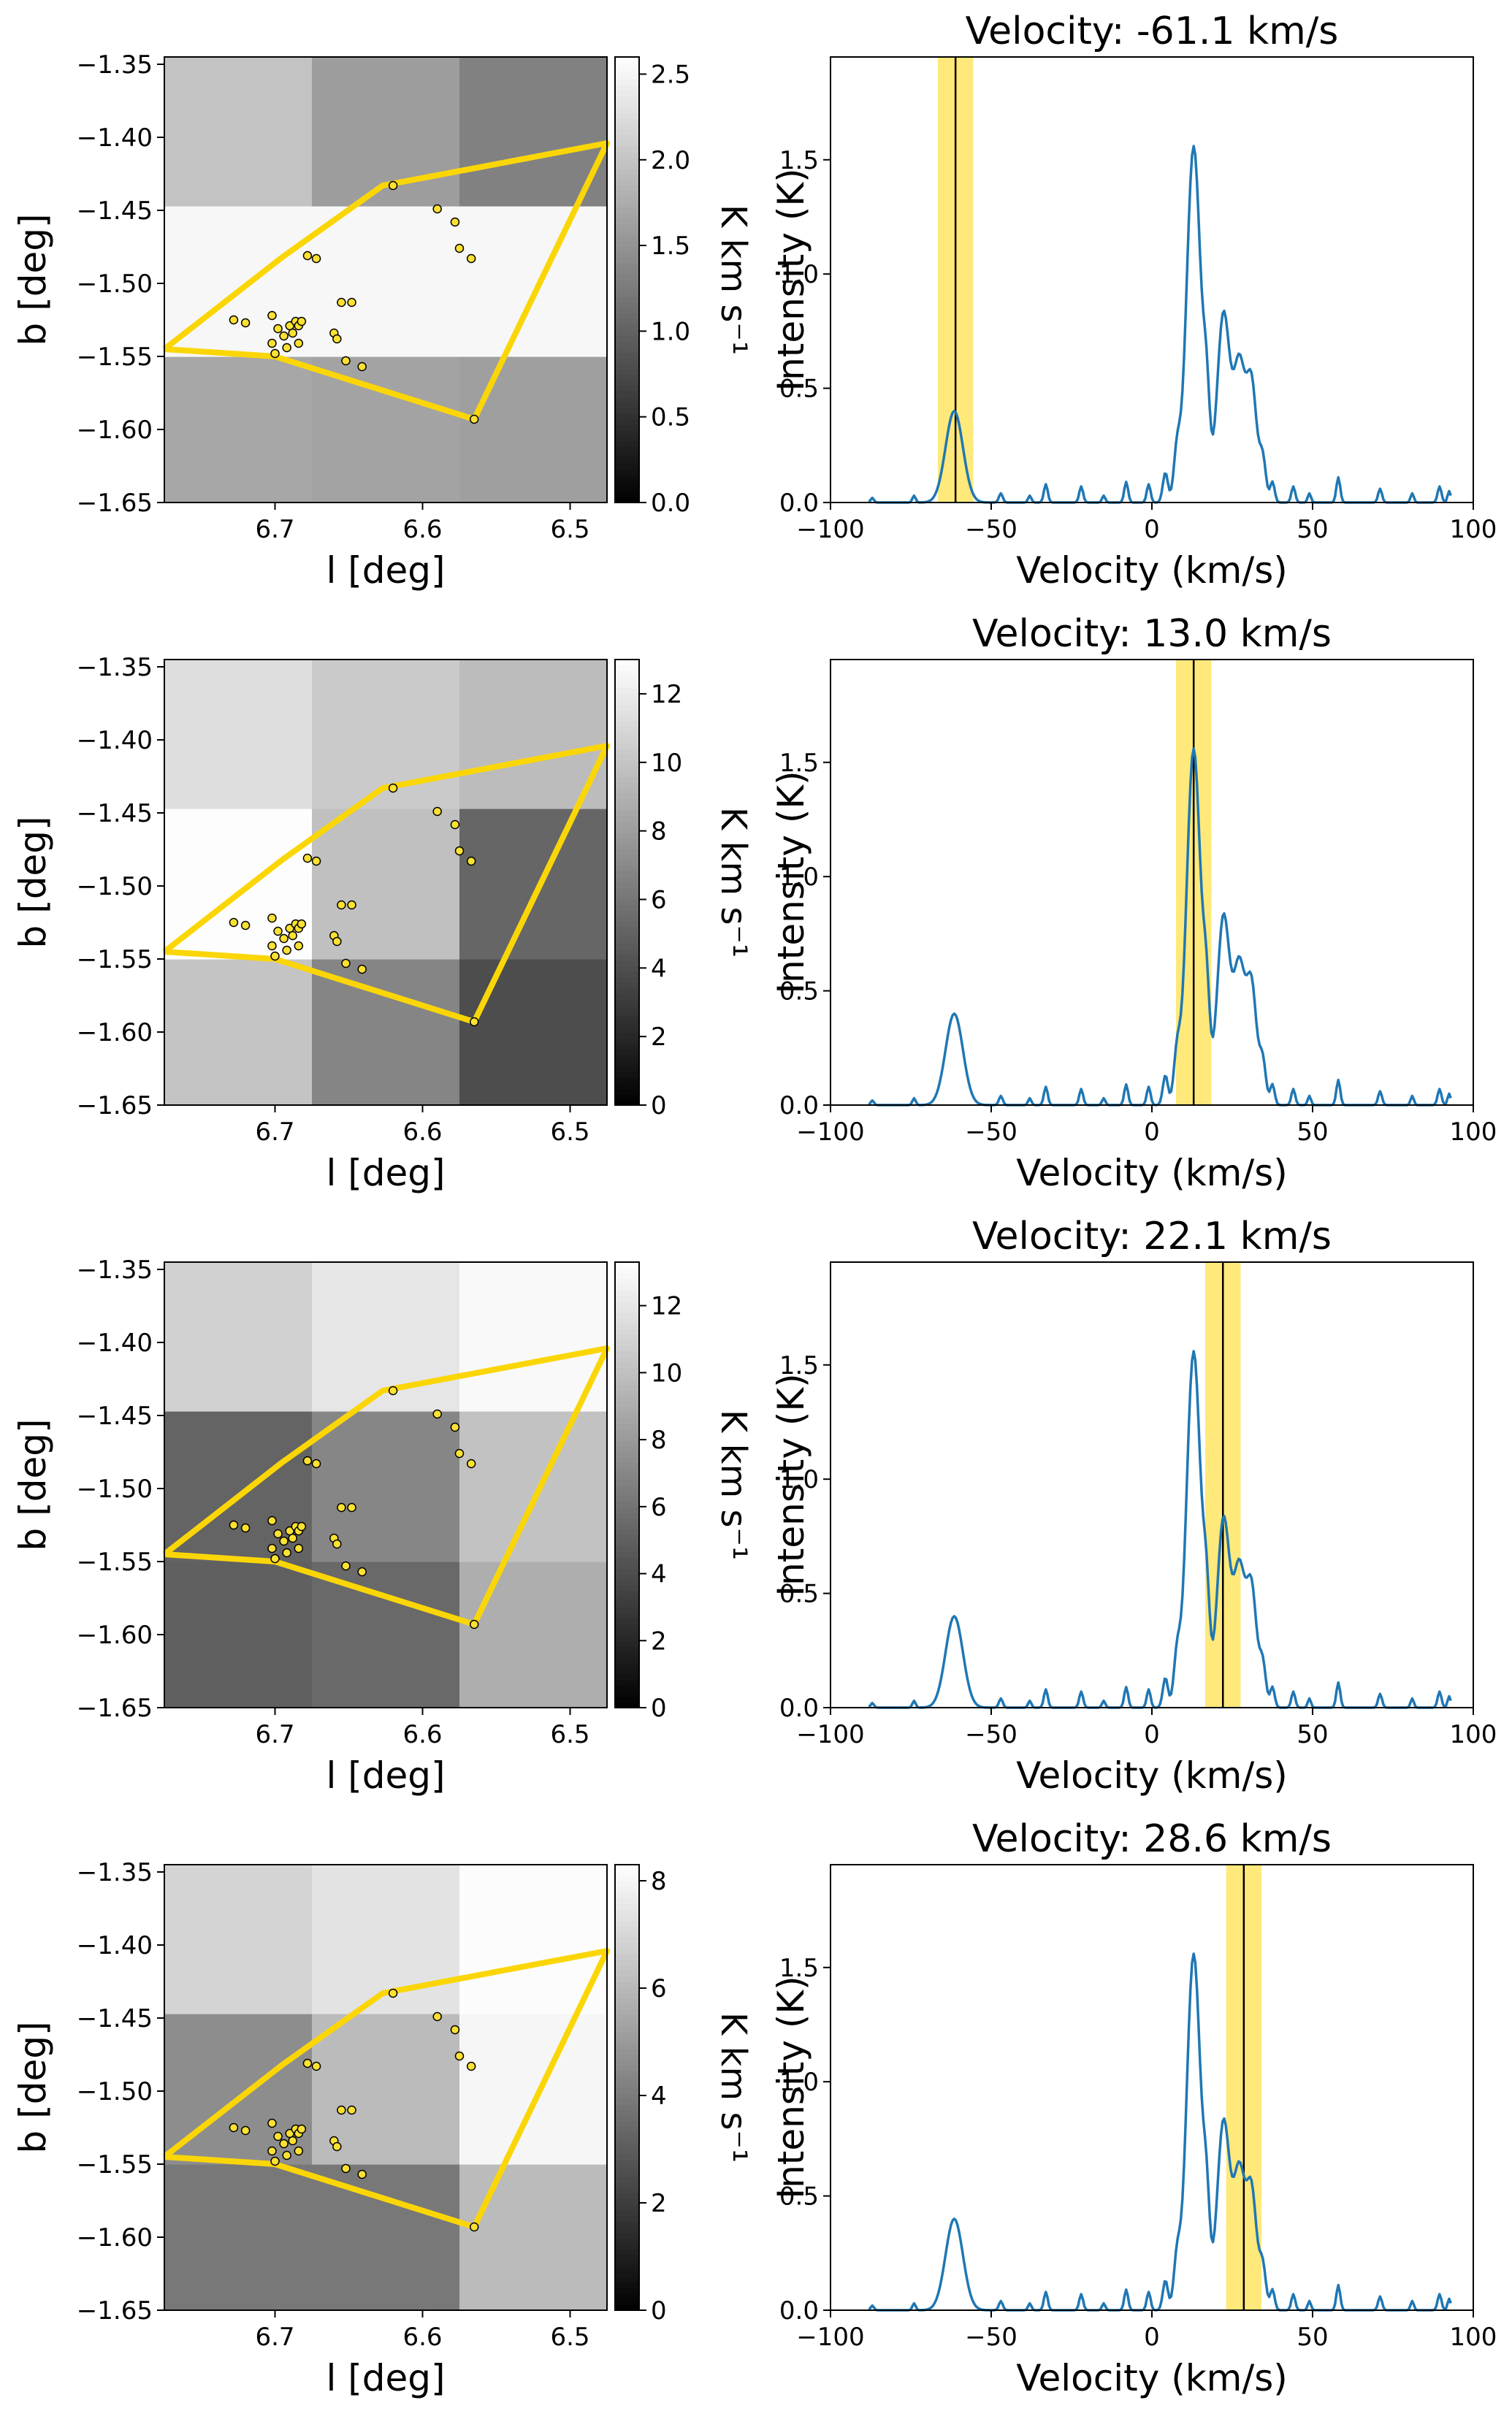 This screenshot has height=2411, width=1512. I want to click on map-x-axis-label: l [deg], so click(385, 1775).